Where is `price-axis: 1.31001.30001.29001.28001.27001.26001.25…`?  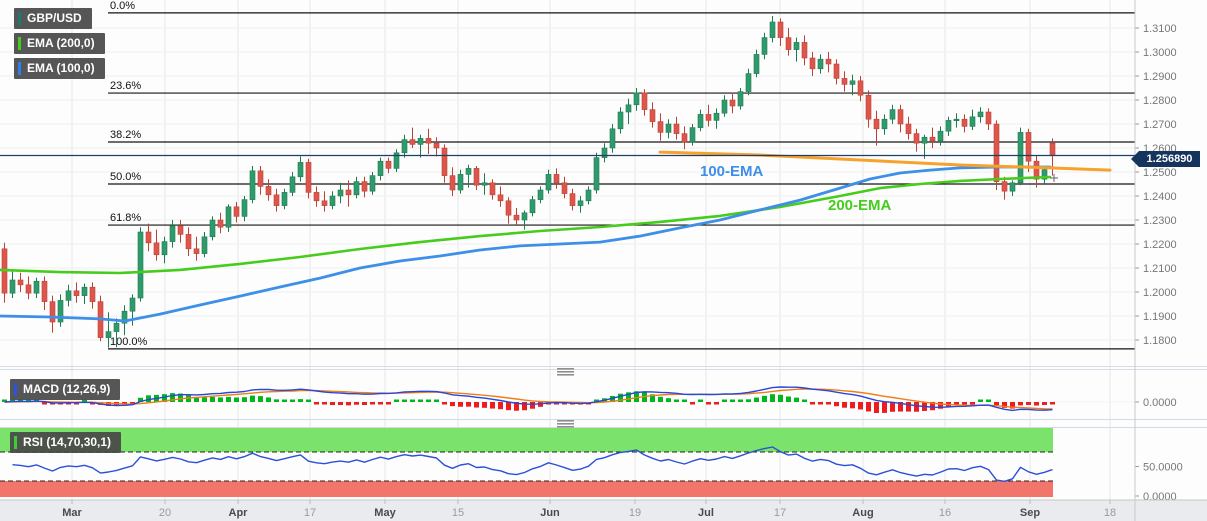 price-axis: 1.31001.30001.29001.28001.27001.26001.25… is located at coordinates (1156, 185).